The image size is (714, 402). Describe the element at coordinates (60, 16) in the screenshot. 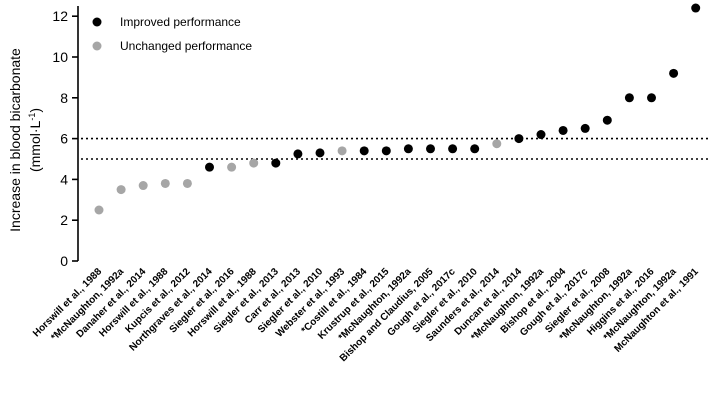

I see `y-tick-label: 12` at that location.